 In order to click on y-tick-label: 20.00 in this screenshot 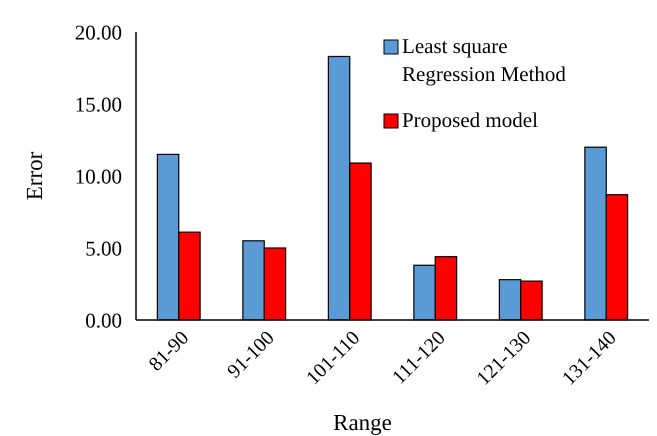, I will do `click(98, 32)`.